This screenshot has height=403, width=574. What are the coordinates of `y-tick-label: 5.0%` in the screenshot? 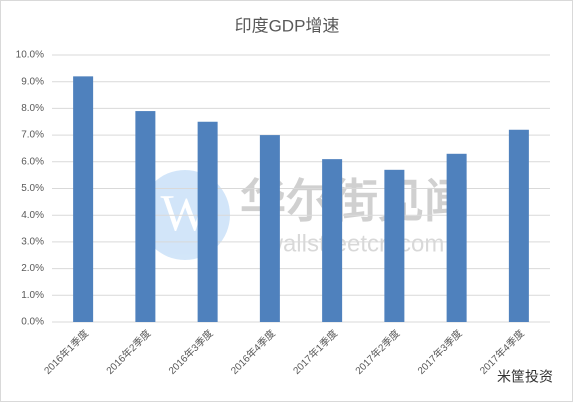 It's located at (32, 188).